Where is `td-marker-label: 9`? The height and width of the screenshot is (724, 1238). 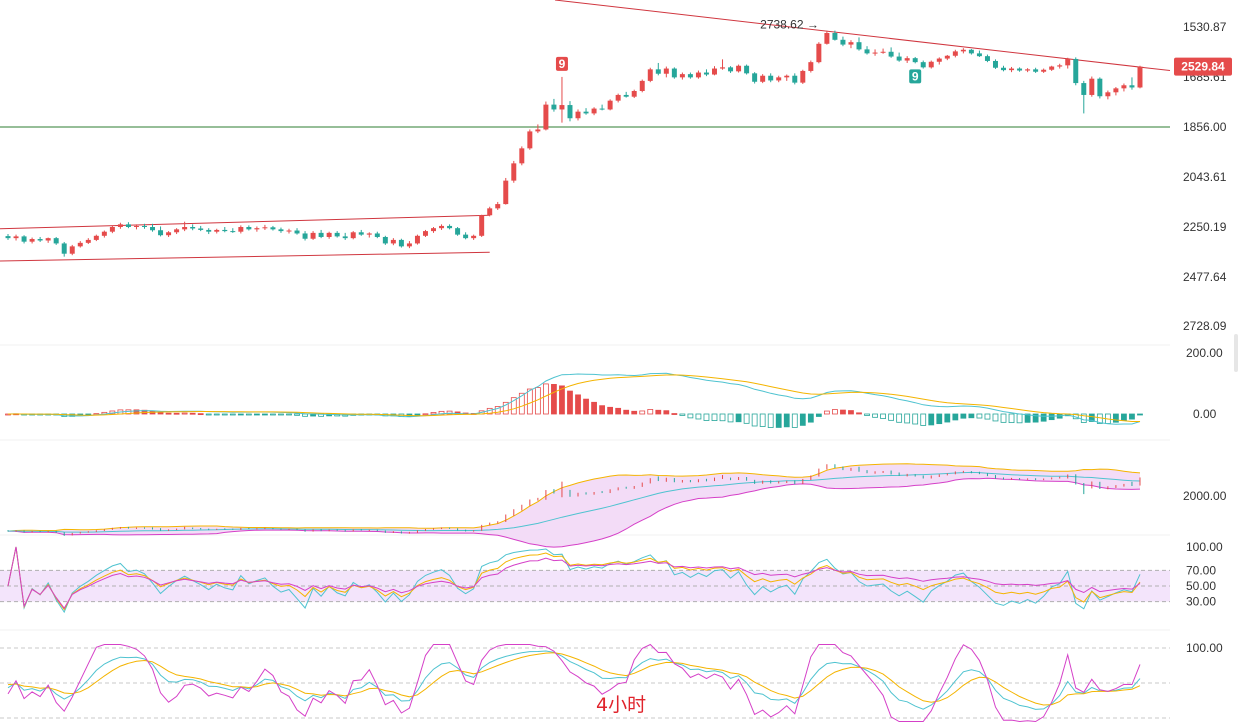
td-marker-label: 9 is located at coordinates (915, 76).